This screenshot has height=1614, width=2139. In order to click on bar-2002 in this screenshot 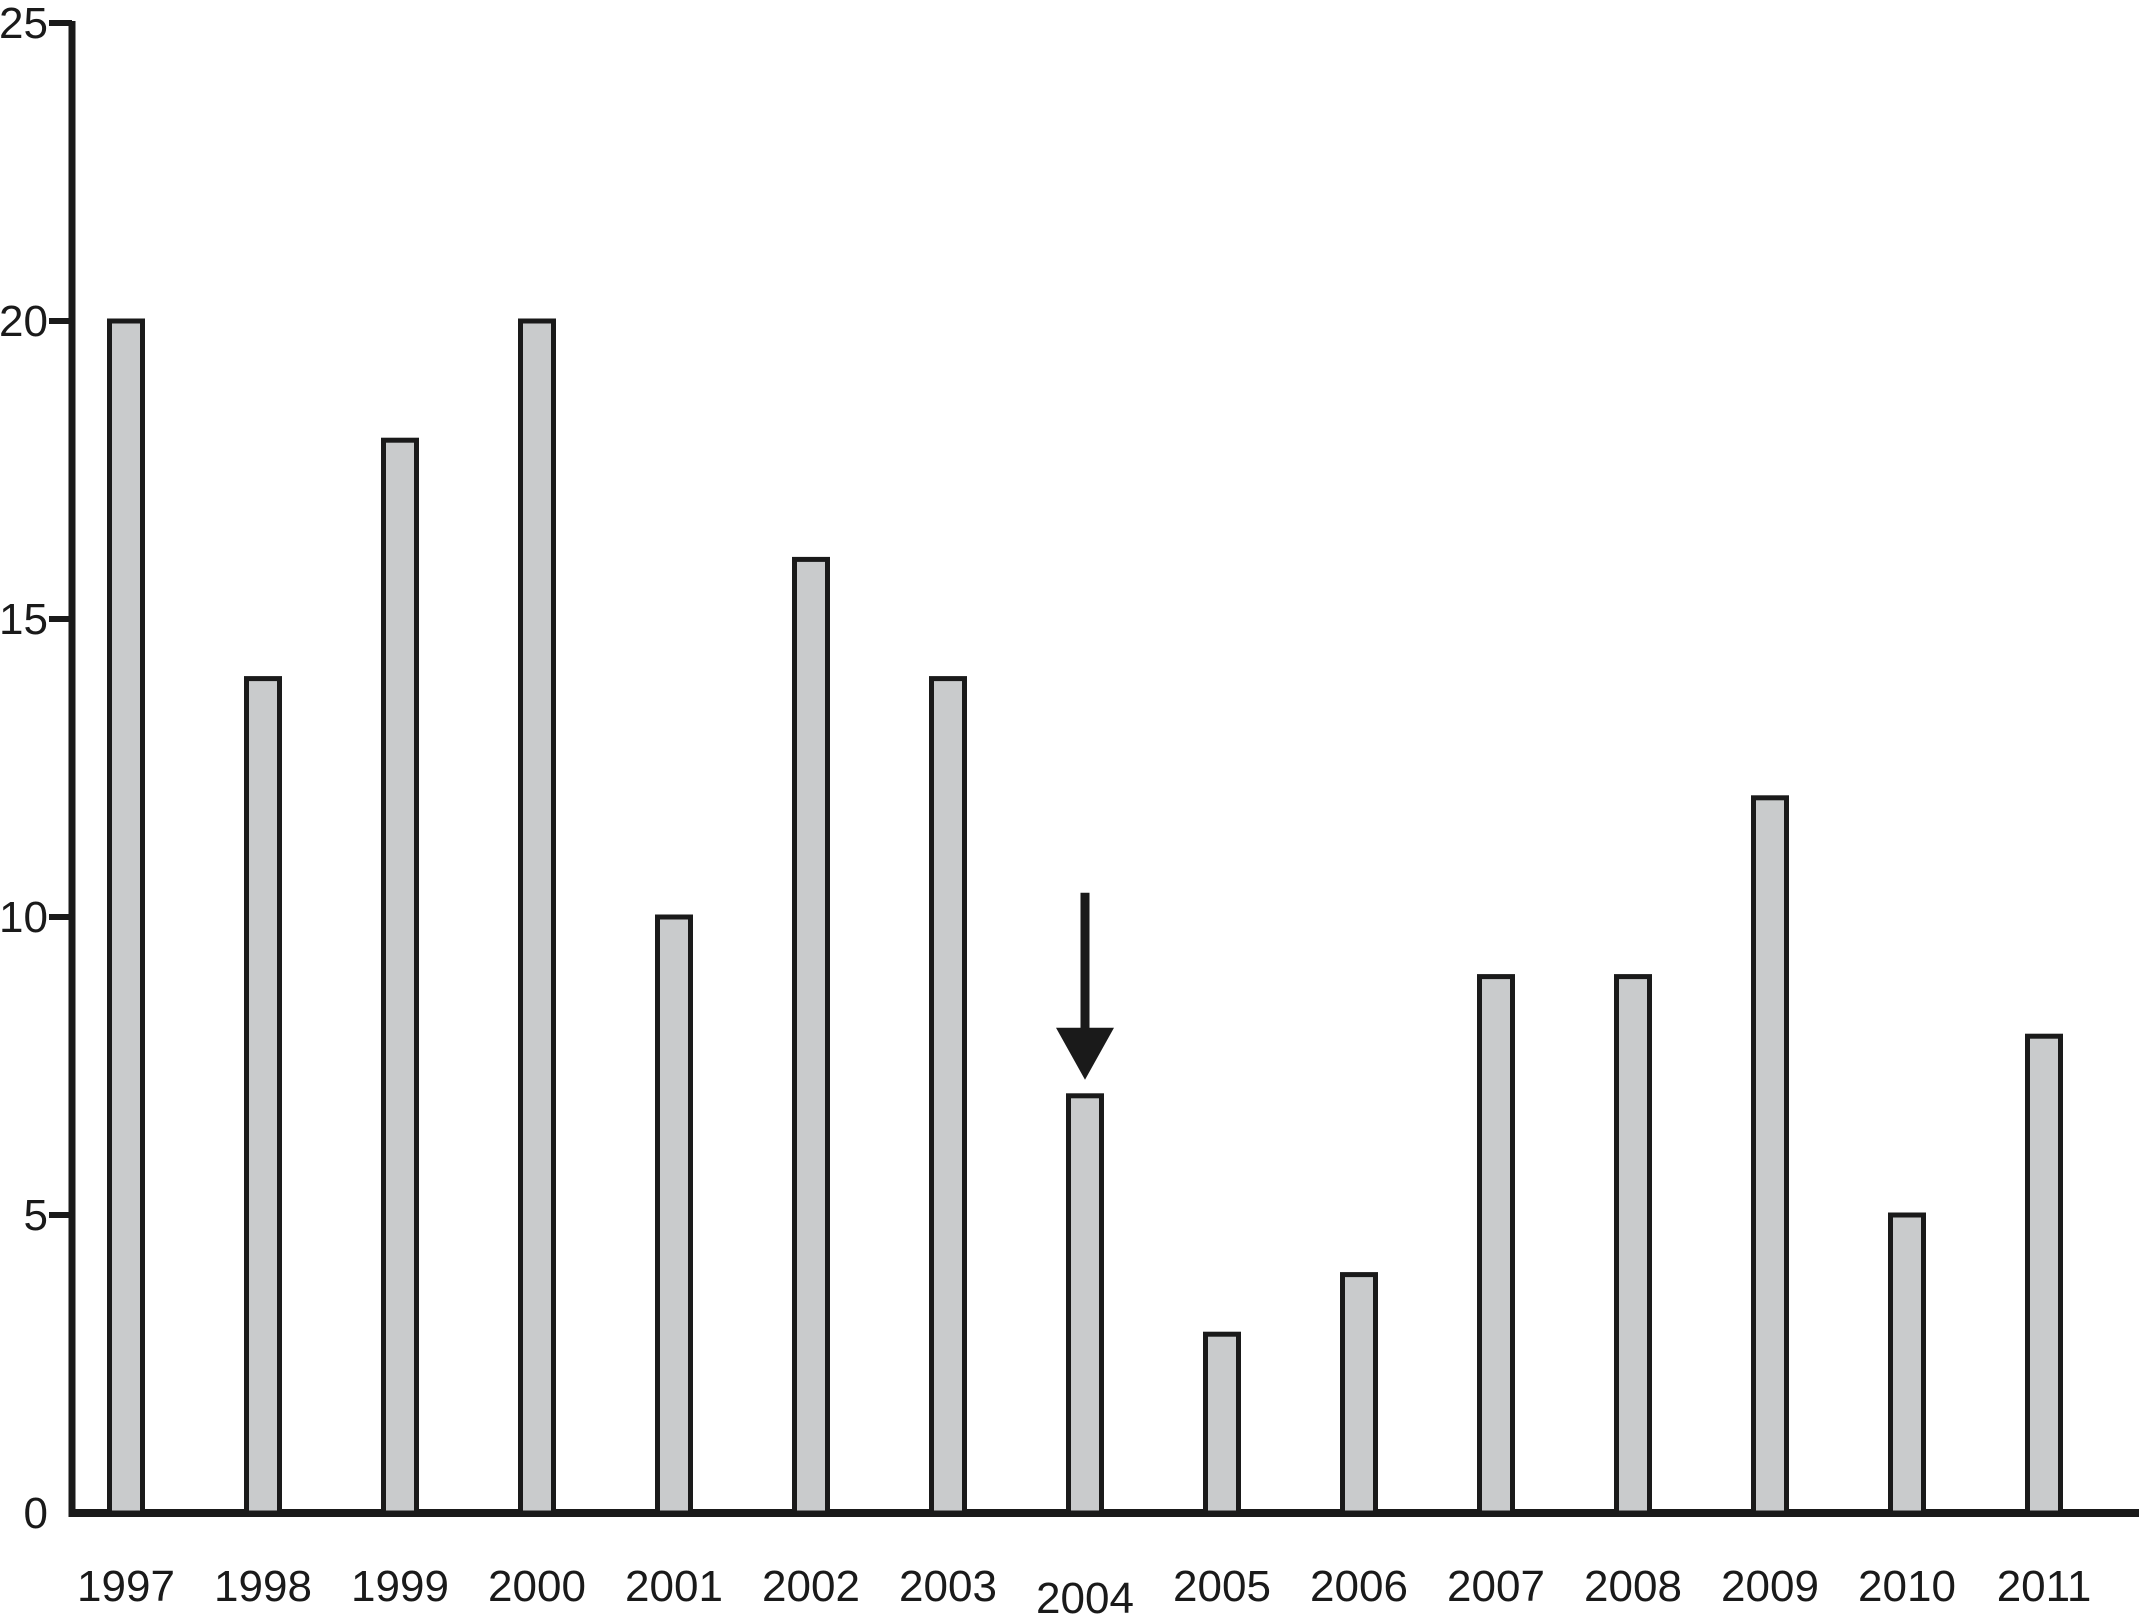, I will do `click(811, 1036)`.